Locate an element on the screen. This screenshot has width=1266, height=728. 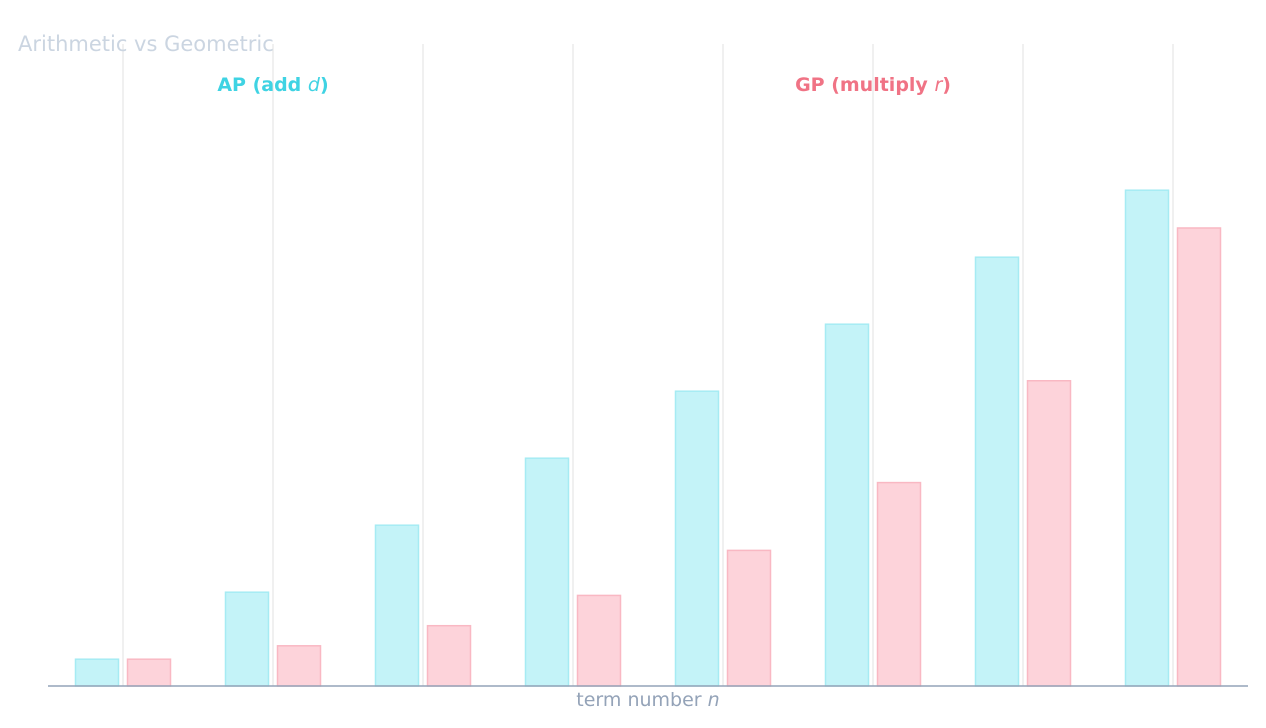
chart-title: Arithmetic vs Geometric is located at coordinates (146, 44).